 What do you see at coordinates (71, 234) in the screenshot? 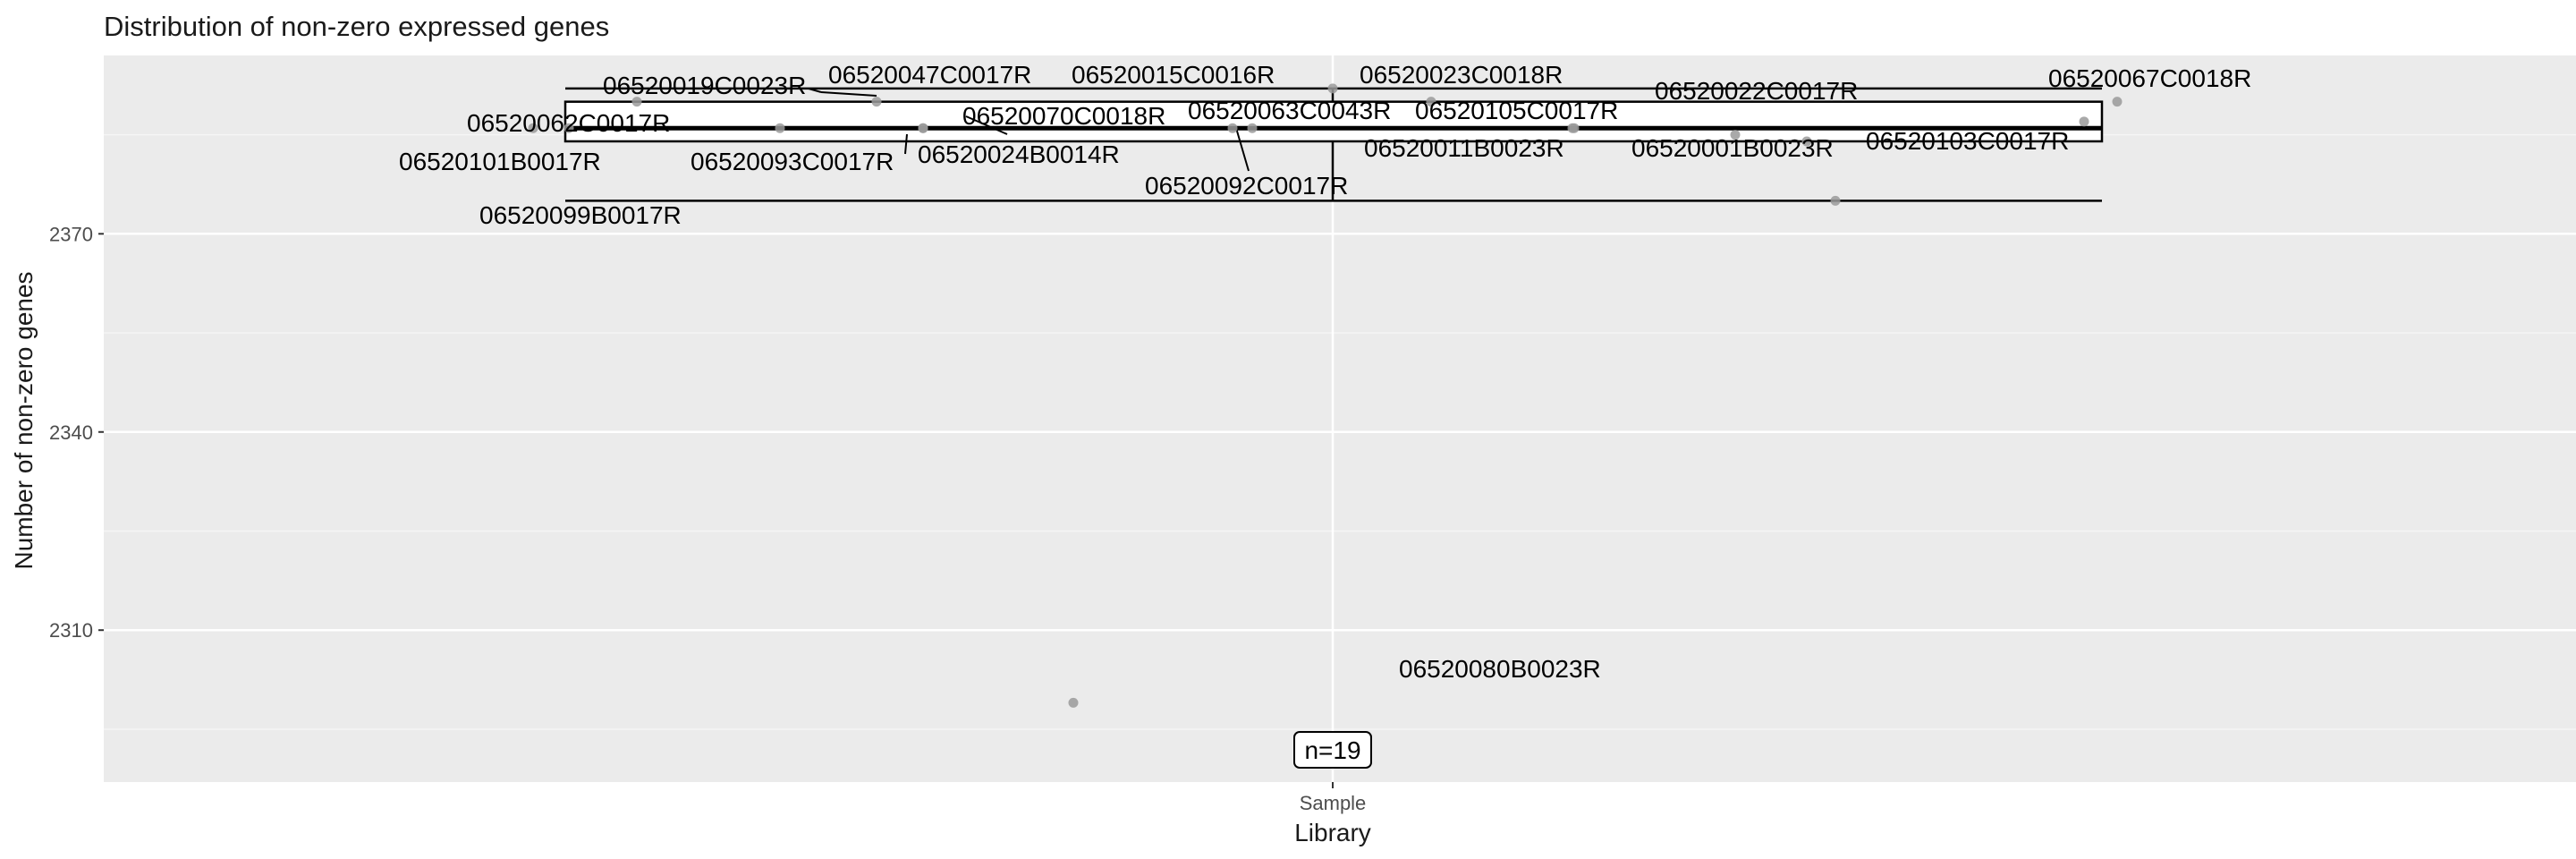
I see `y-tick-label: 2370` at bounding box center [71, 234].